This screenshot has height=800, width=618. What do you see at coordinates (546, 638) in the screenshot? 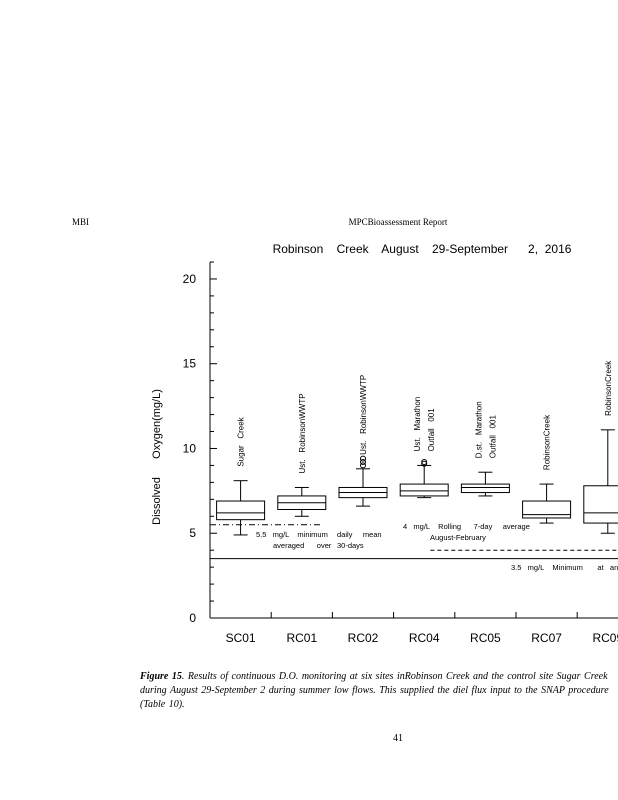
I see `x-tick-label: RC07` at bounding box center [546, 638].